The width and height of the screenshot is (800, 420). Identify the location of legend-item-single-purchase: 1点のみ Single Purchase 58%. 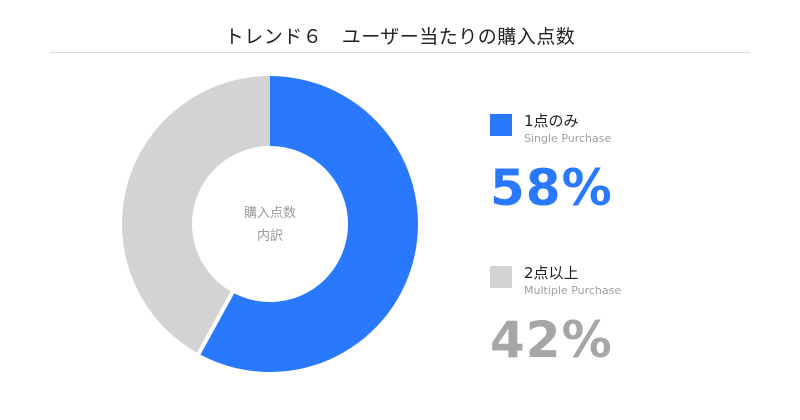
(551, 164).